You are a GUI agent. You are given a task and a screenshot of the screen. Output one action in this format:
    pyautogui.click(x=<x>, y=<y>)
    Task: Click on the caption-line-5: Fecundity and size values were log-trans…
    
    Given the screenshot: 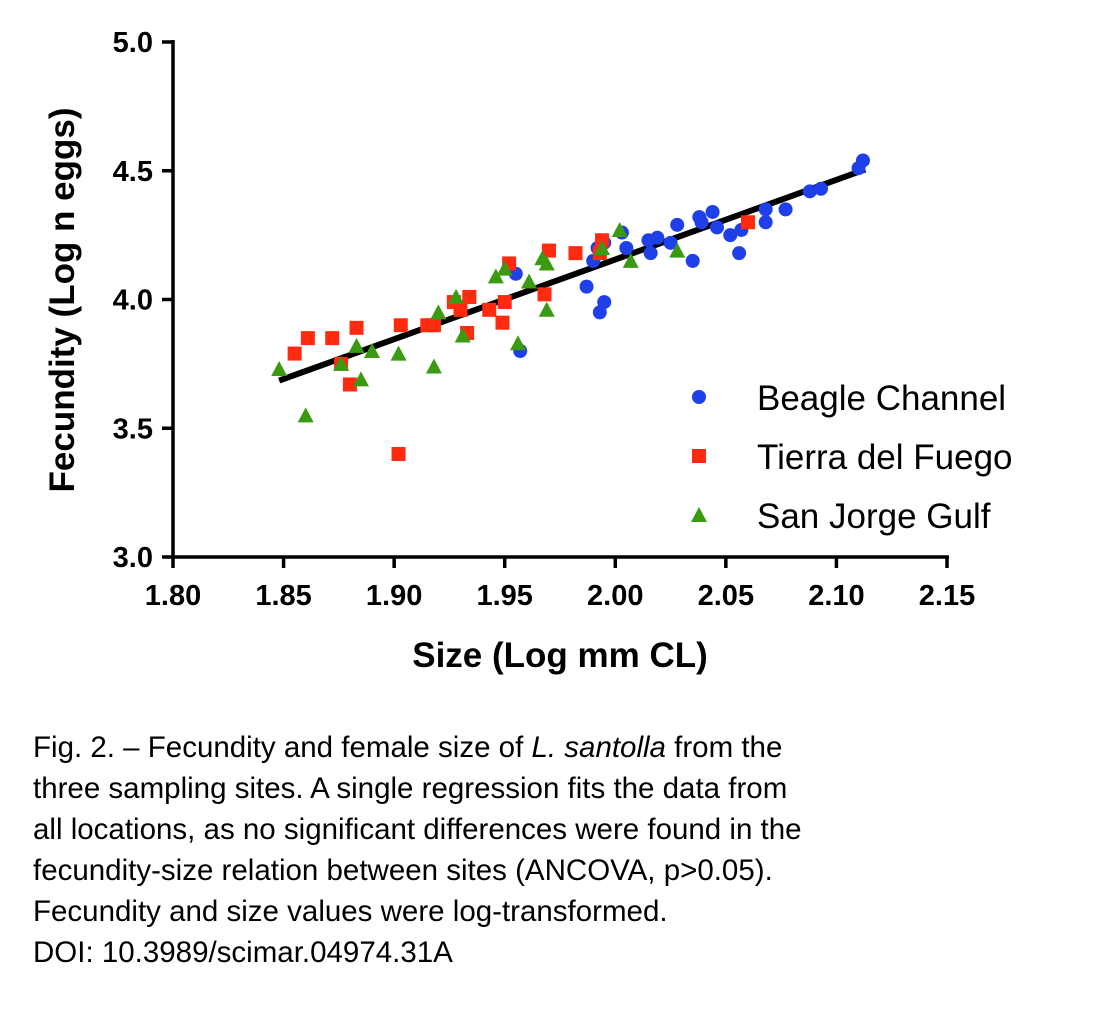 What is the action you would take?
    pyautogui.click(x=350, y=911)
    